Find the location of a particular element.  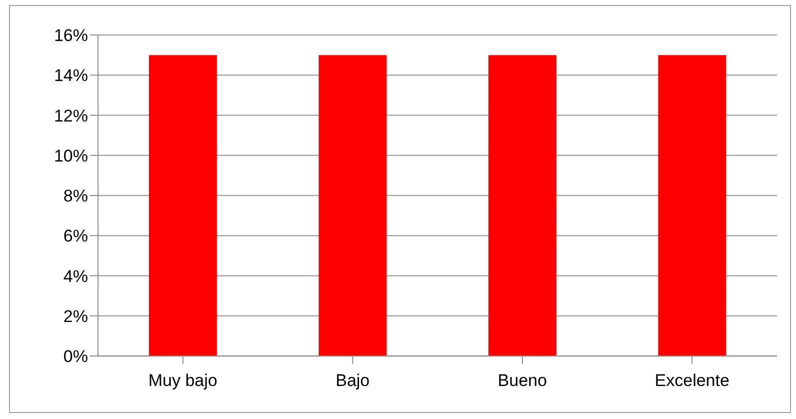

y-tick-label: 4% is located at coordinates (75, 276).